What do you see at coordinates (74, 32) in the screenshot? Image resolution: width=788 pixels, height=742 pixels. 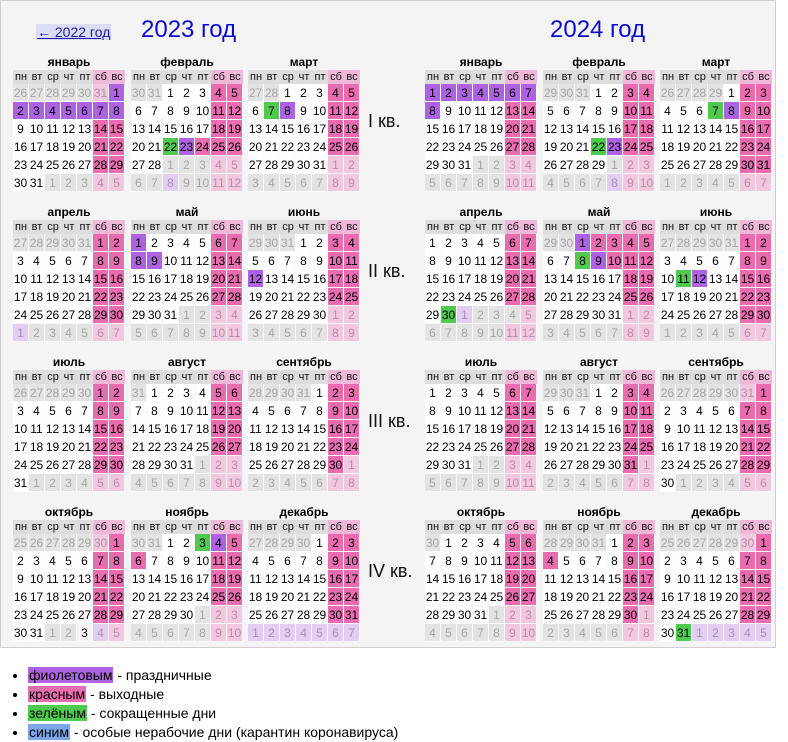 I see `prev-year-link: ← 2022 год` at bounding box center [74, 32].